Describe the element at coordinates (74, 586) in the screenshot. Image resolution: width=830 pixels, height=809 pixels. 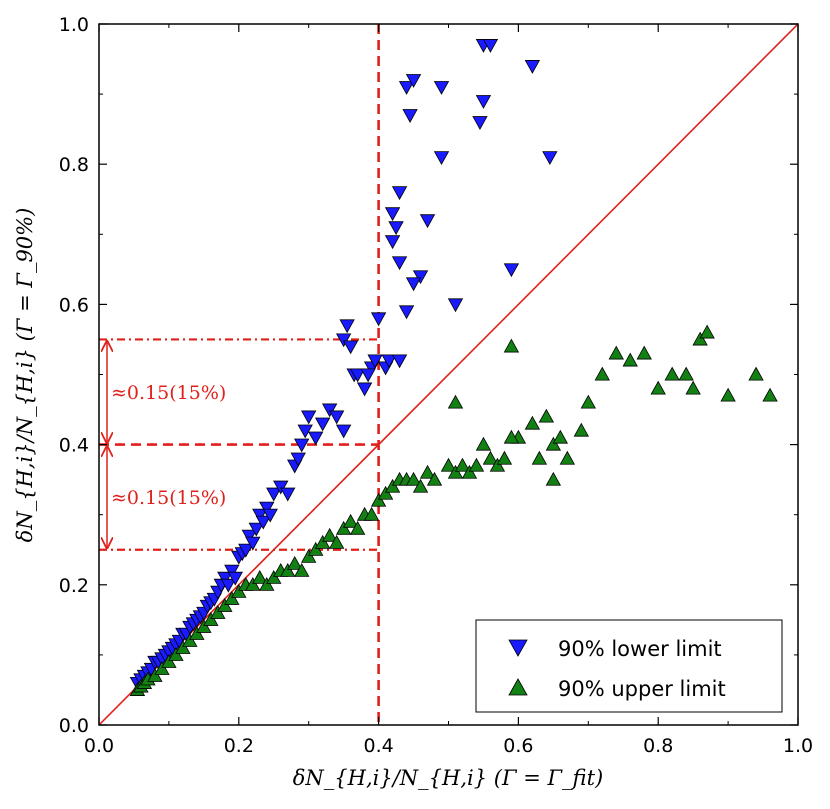
I see `y-tick-label-1: 0.2` at that location.